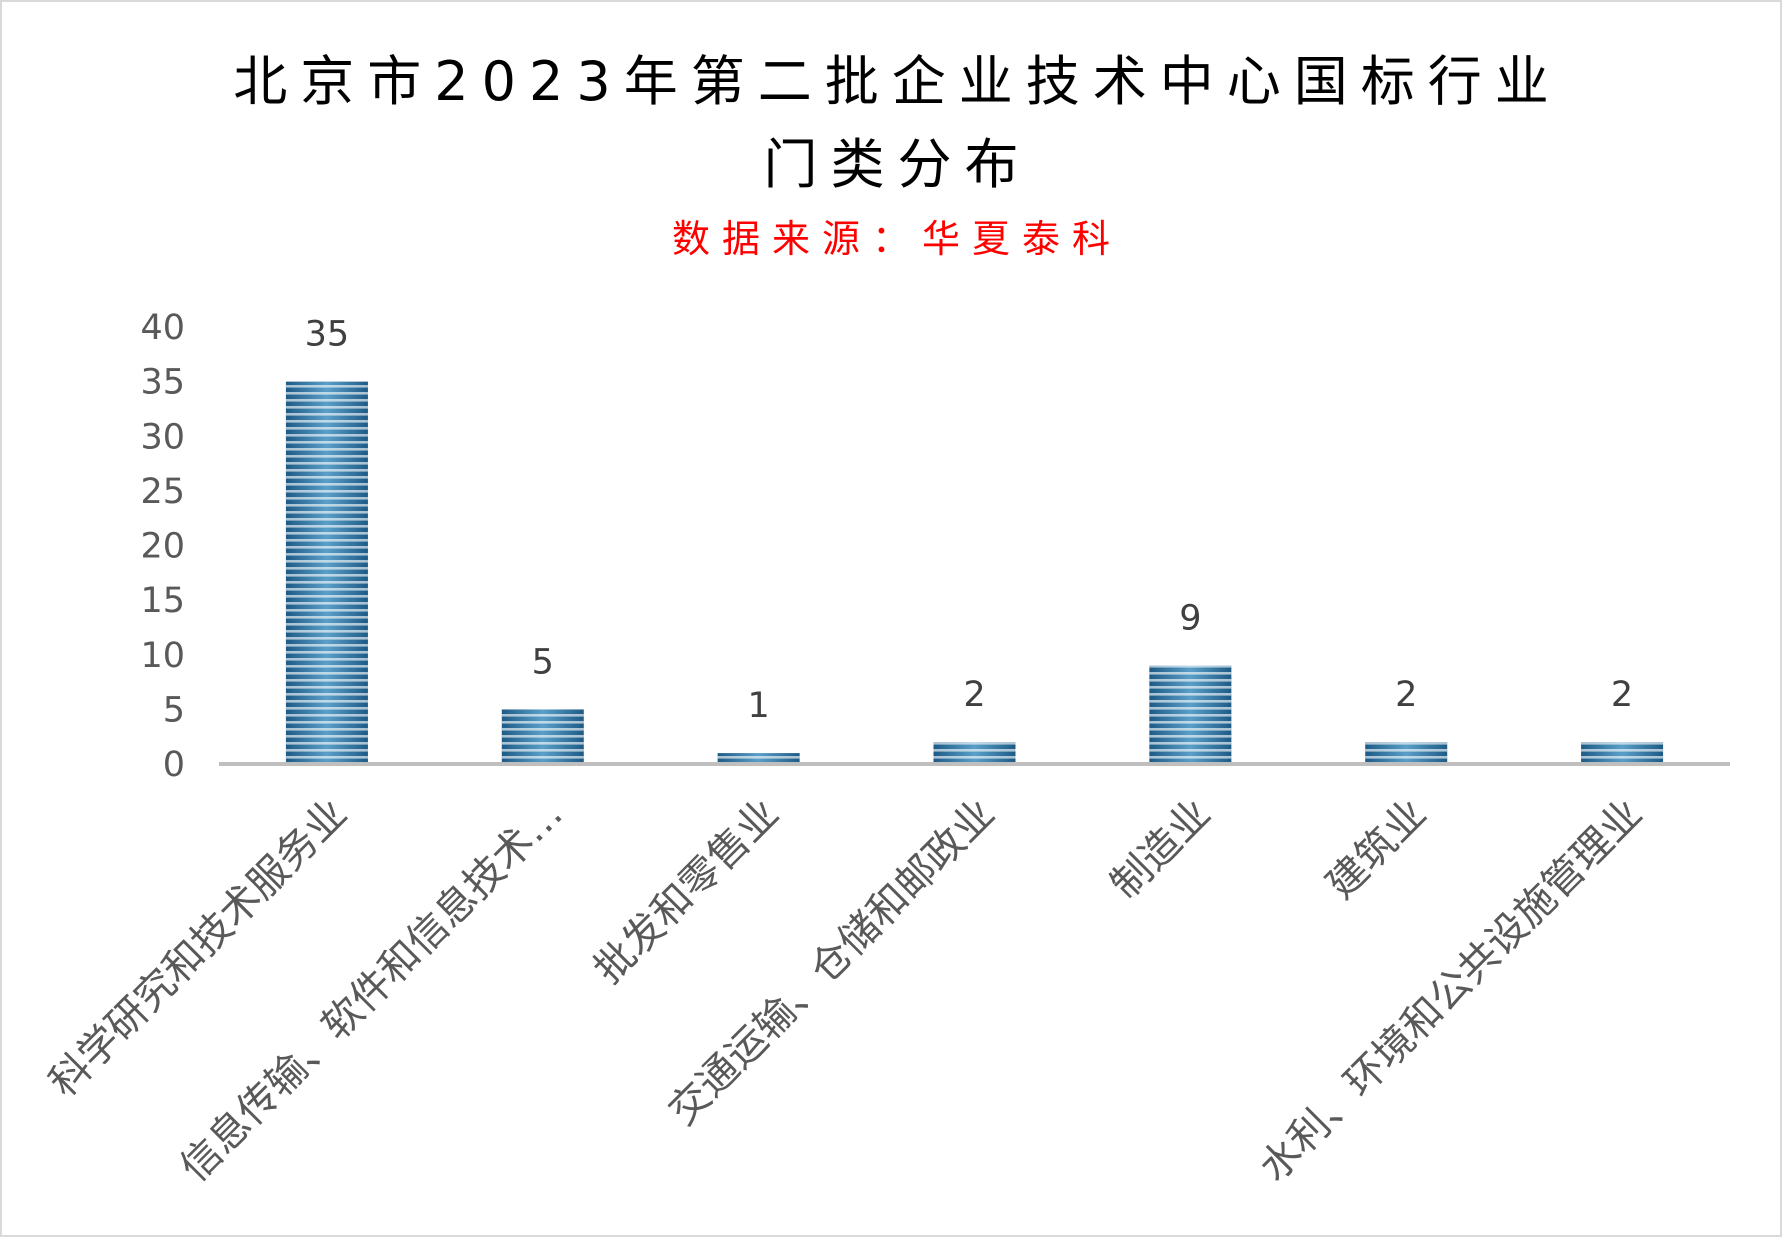  I want to click on x-category-label: 制造业, so click(1160, 849).